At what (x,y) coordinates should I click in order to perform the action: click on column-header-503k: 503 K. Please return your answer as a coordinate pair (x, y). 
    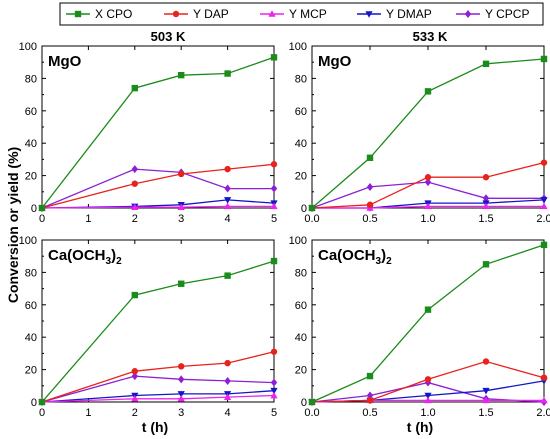
    Looking at the image, I should click on (168, 36).